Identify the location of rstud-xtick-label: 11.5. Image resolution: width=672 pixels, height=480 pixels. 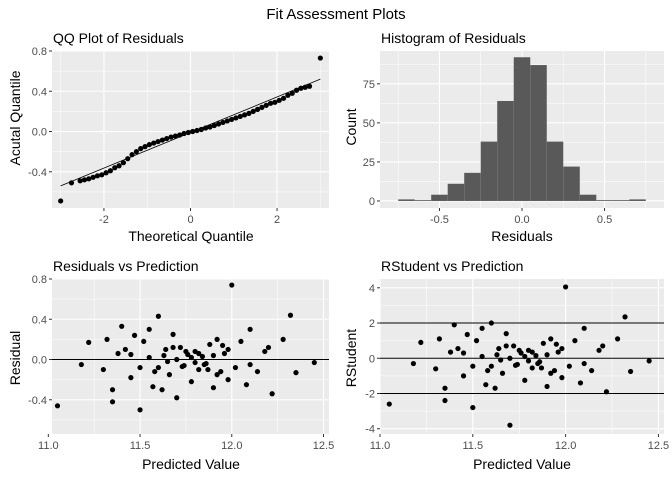
(473, 446).